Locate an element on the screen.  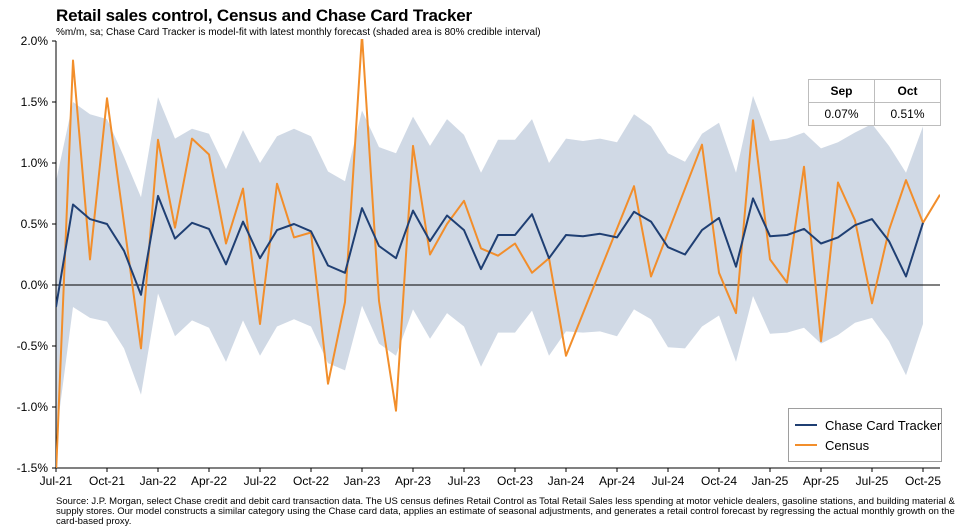
chart-legend: Chase Card Tracker Census is located at coordinates (865, 435).